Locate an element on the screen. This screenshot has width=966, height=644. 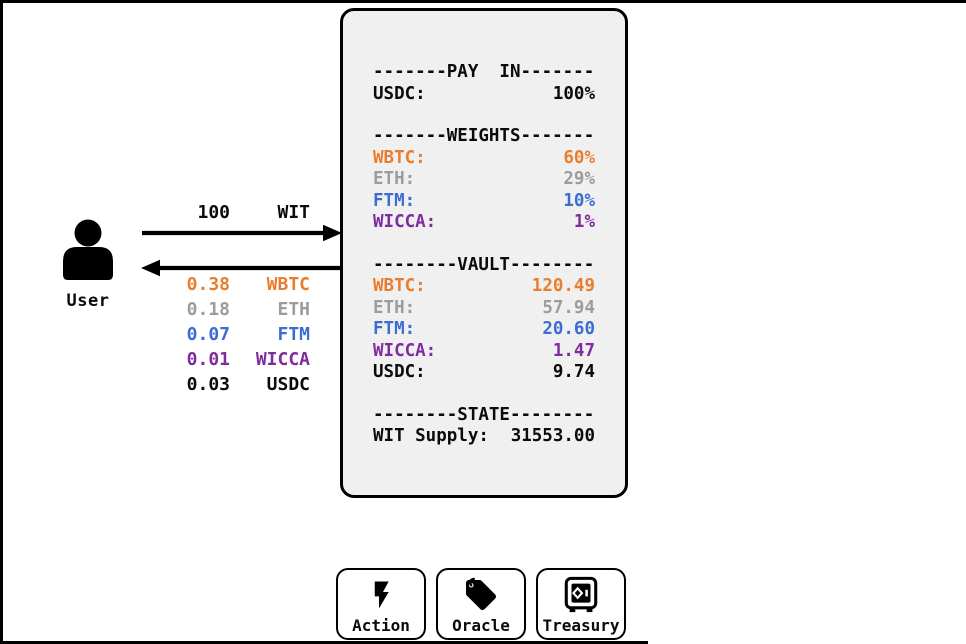
frame-top-border is located at coordinates (483, 1).